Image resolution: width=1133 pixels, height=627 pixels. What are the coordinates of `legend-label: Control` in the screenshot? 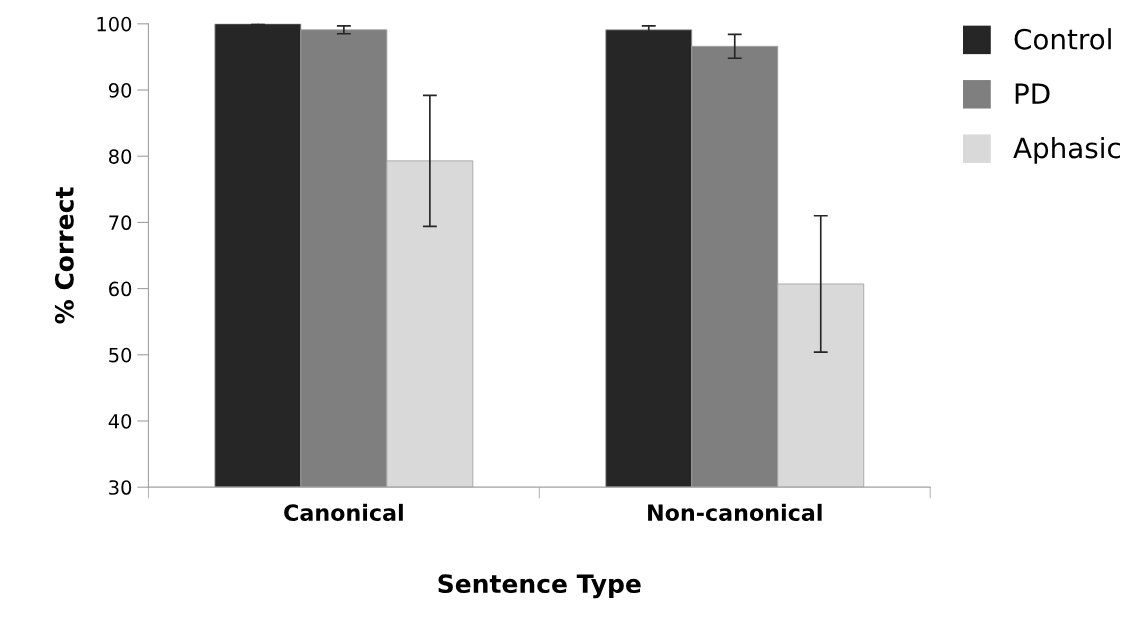 It's located at (1062, 39).